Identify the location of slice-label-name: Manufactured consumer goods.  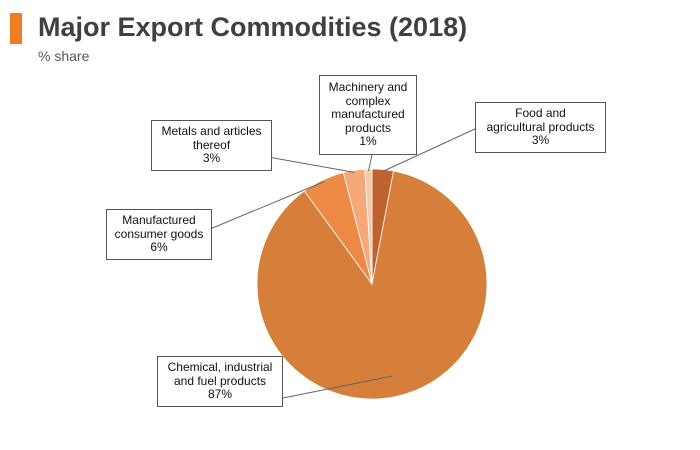
(159, 227).